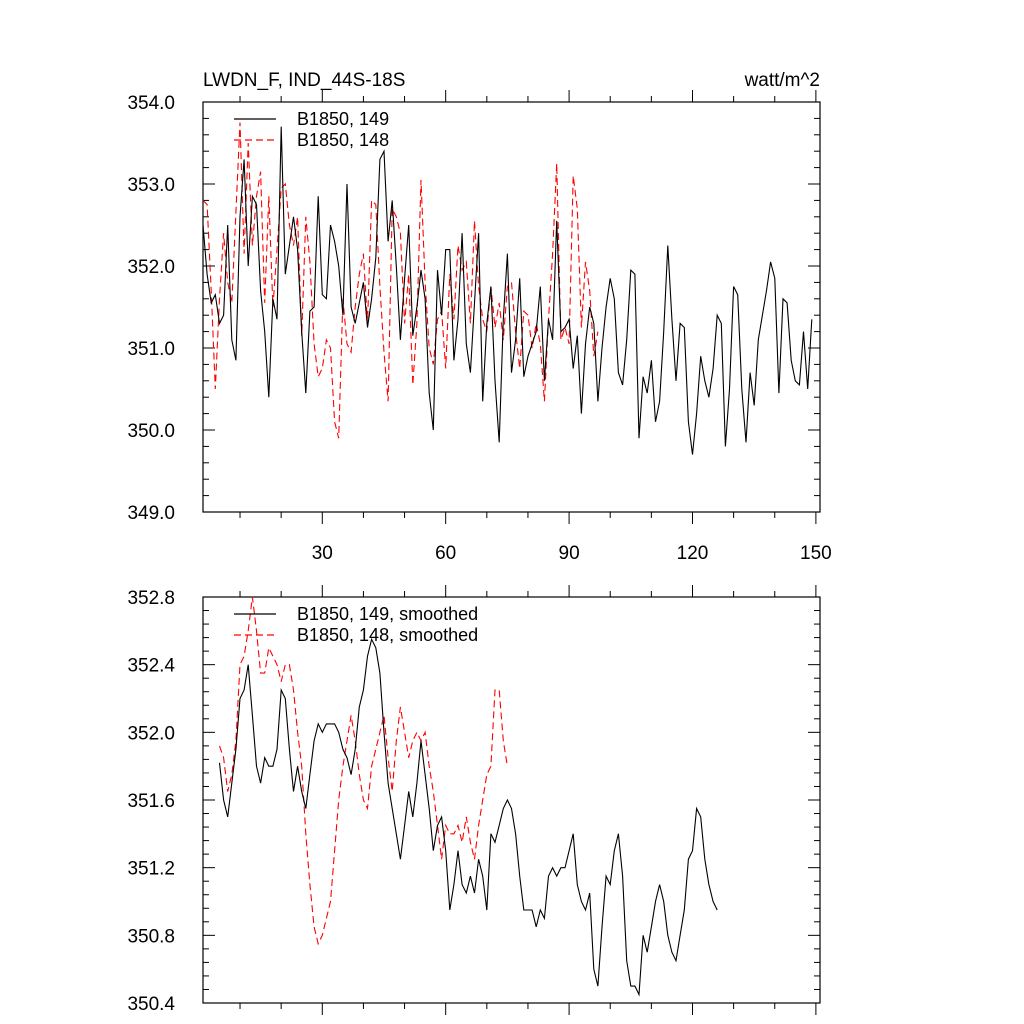  What do you see at coordinates (151, 1004) in the screenshot?
I see `y-tick-label: 350.4` at bounding box center [151, 1004].